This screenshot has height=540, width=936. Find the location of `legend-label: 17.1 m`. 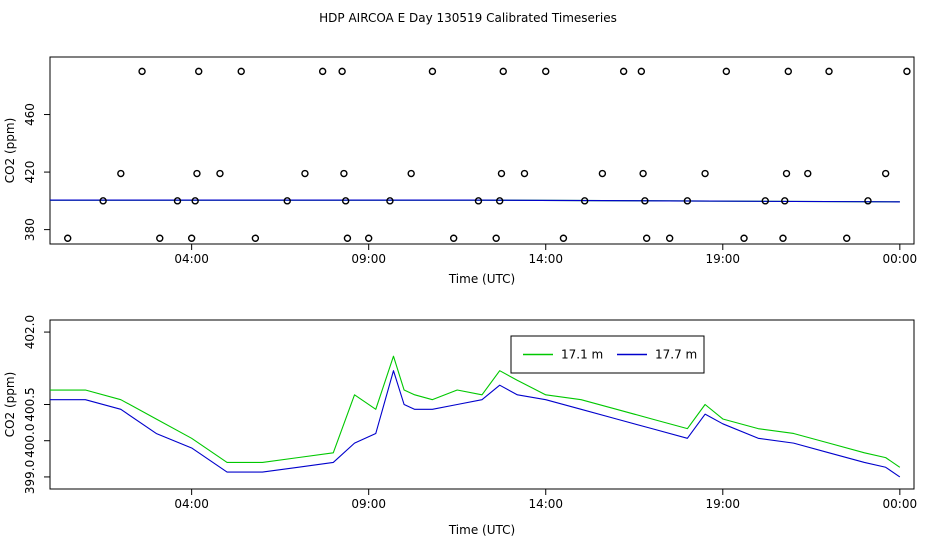

legend-label: 17.1 m is located at coordinates (582, 355).